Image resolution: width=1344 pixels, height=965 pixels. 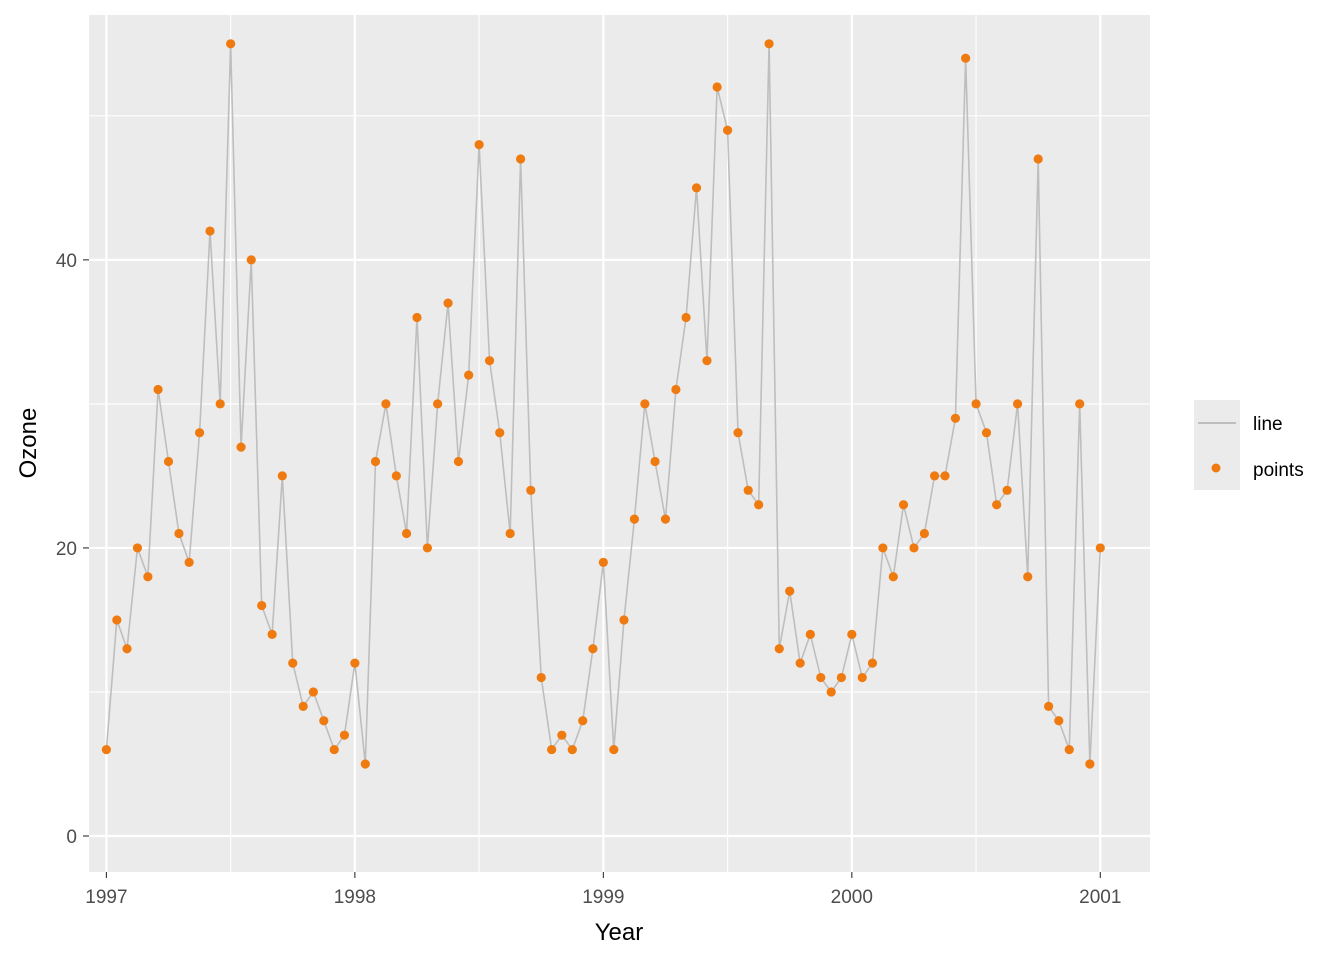 I want to click on y-axis: 0 20 40, so click(x=72, y=549).